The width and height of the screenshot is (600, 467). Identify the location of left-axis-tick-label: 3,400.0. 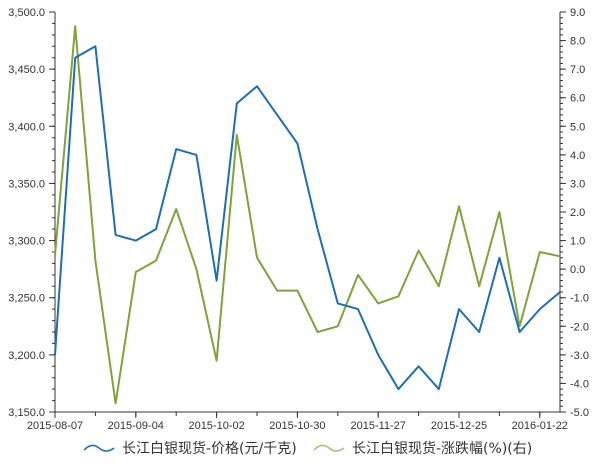
(26, 127).